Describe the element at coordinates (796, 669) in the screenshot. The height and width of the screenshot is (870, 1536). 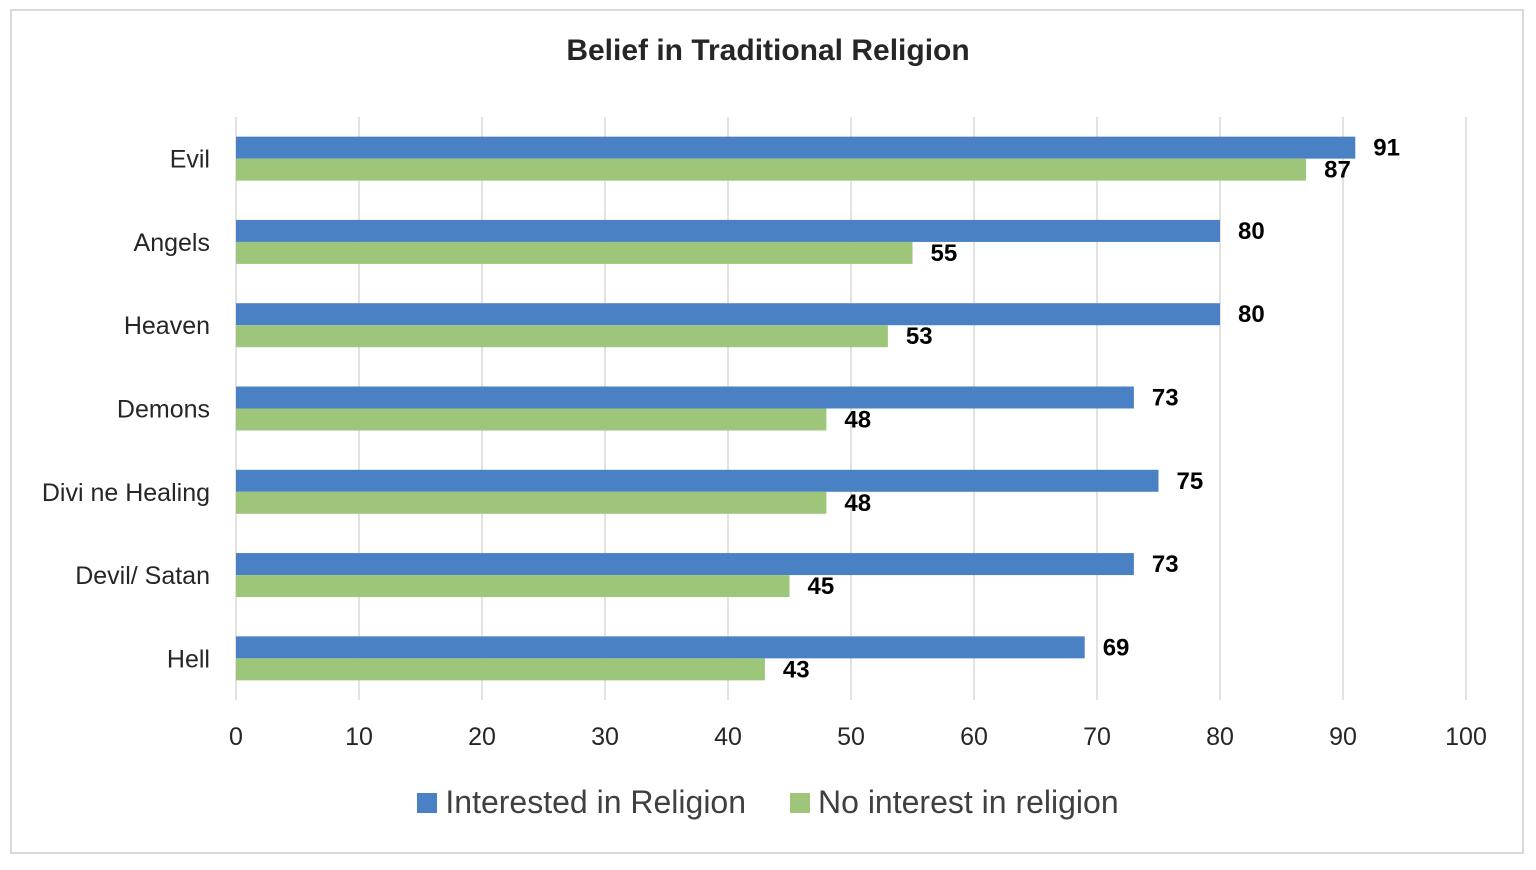
I see `data-label-hell-series-2: 43` at that location.